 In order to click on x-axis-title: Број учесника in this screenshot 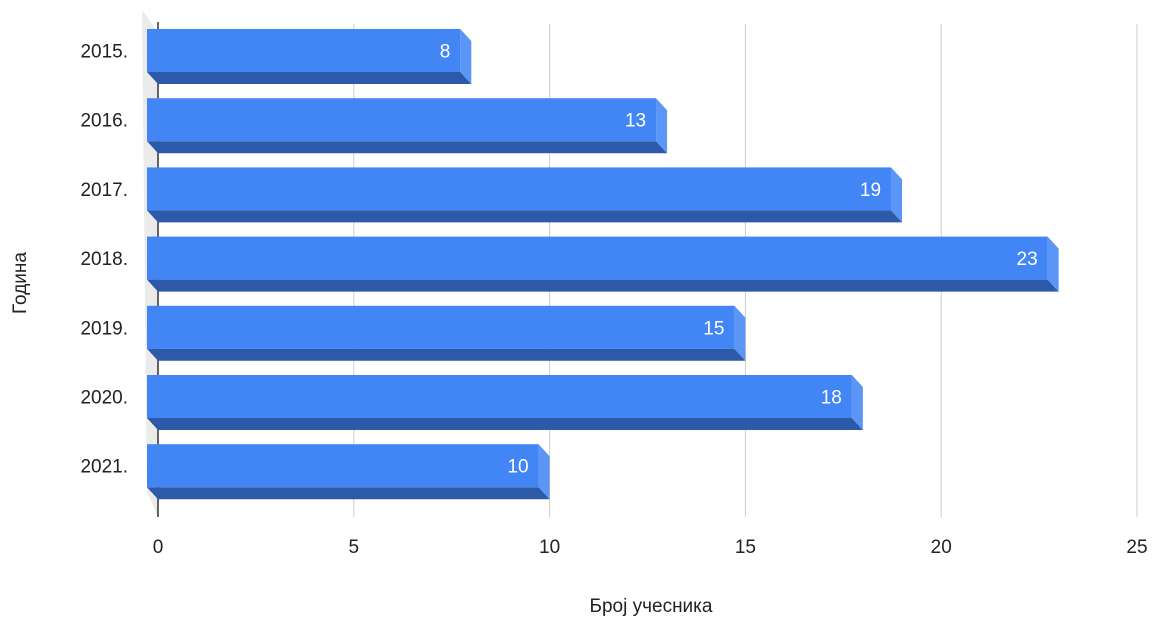, I will do `click(651, 606)`.